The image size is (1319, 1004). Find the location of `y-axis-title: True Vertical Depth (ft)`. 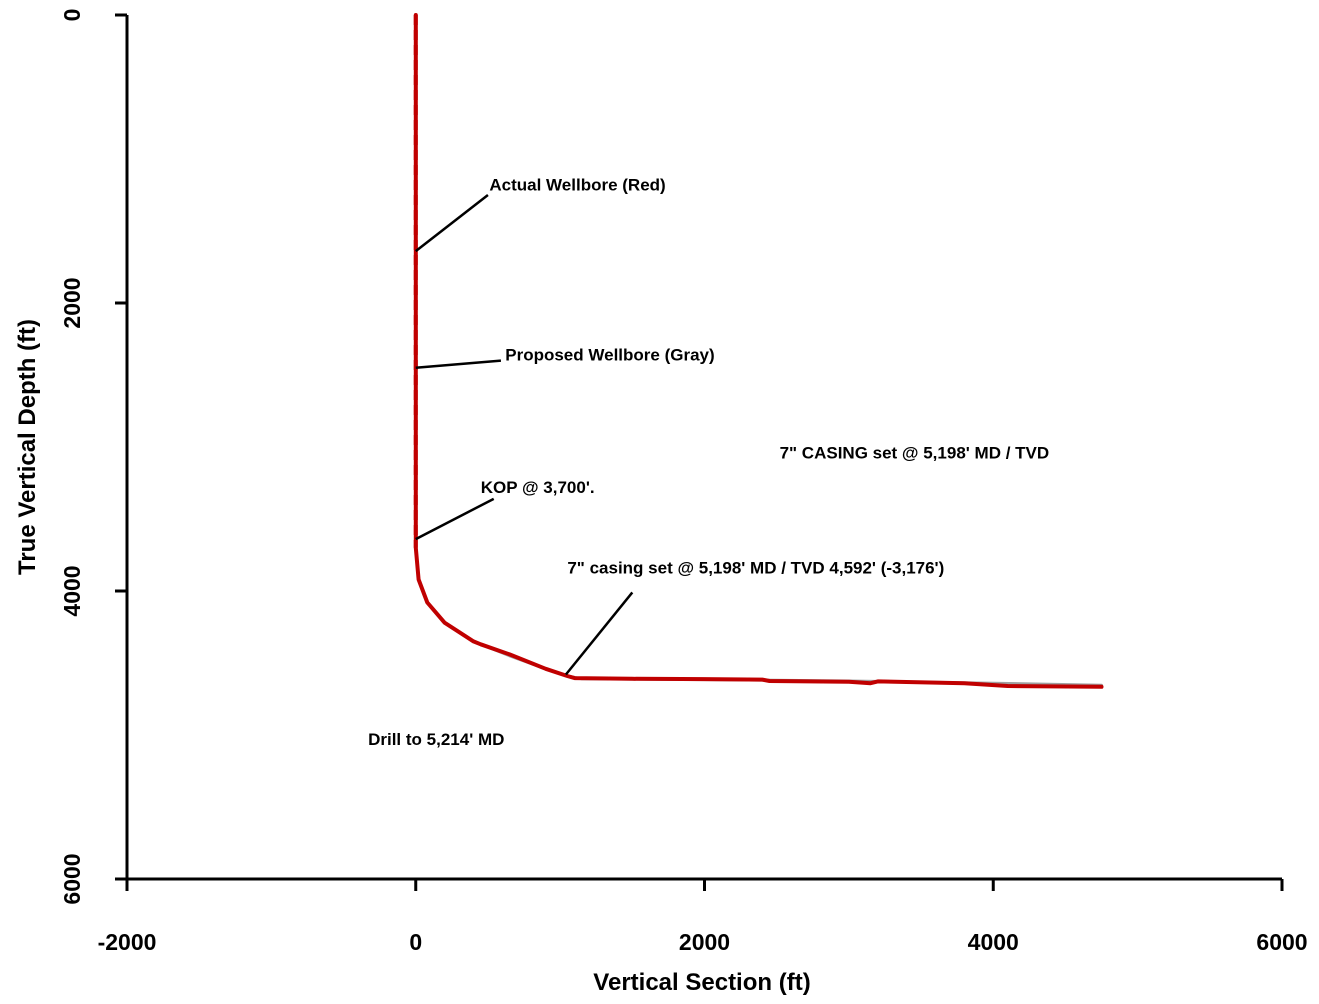

y-axis-title: True Vertical Depth (ft) is located at coordinates (27, 447).